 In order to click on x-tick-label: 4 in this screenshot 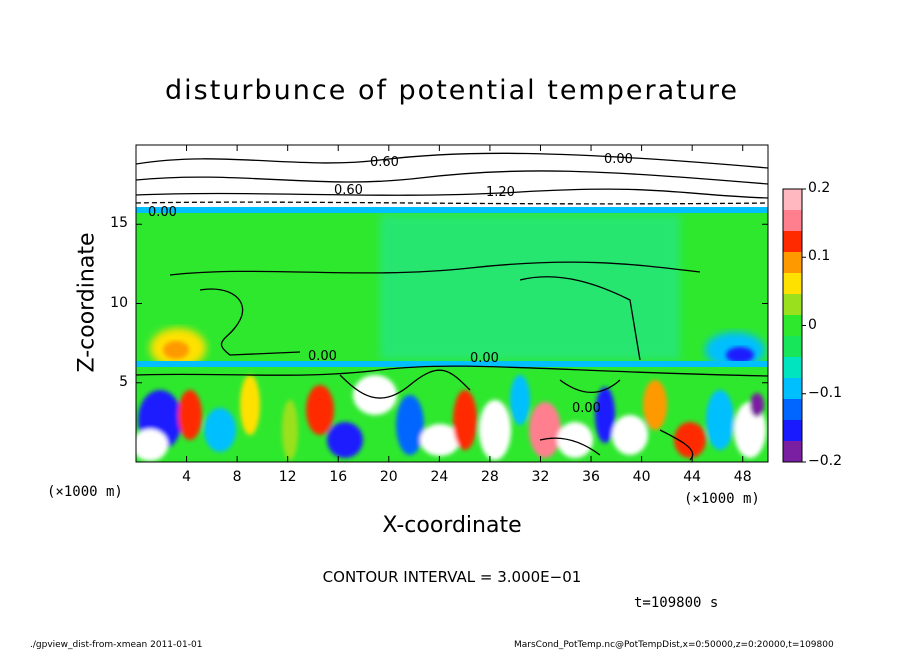, I will do `click(186, 477)`.